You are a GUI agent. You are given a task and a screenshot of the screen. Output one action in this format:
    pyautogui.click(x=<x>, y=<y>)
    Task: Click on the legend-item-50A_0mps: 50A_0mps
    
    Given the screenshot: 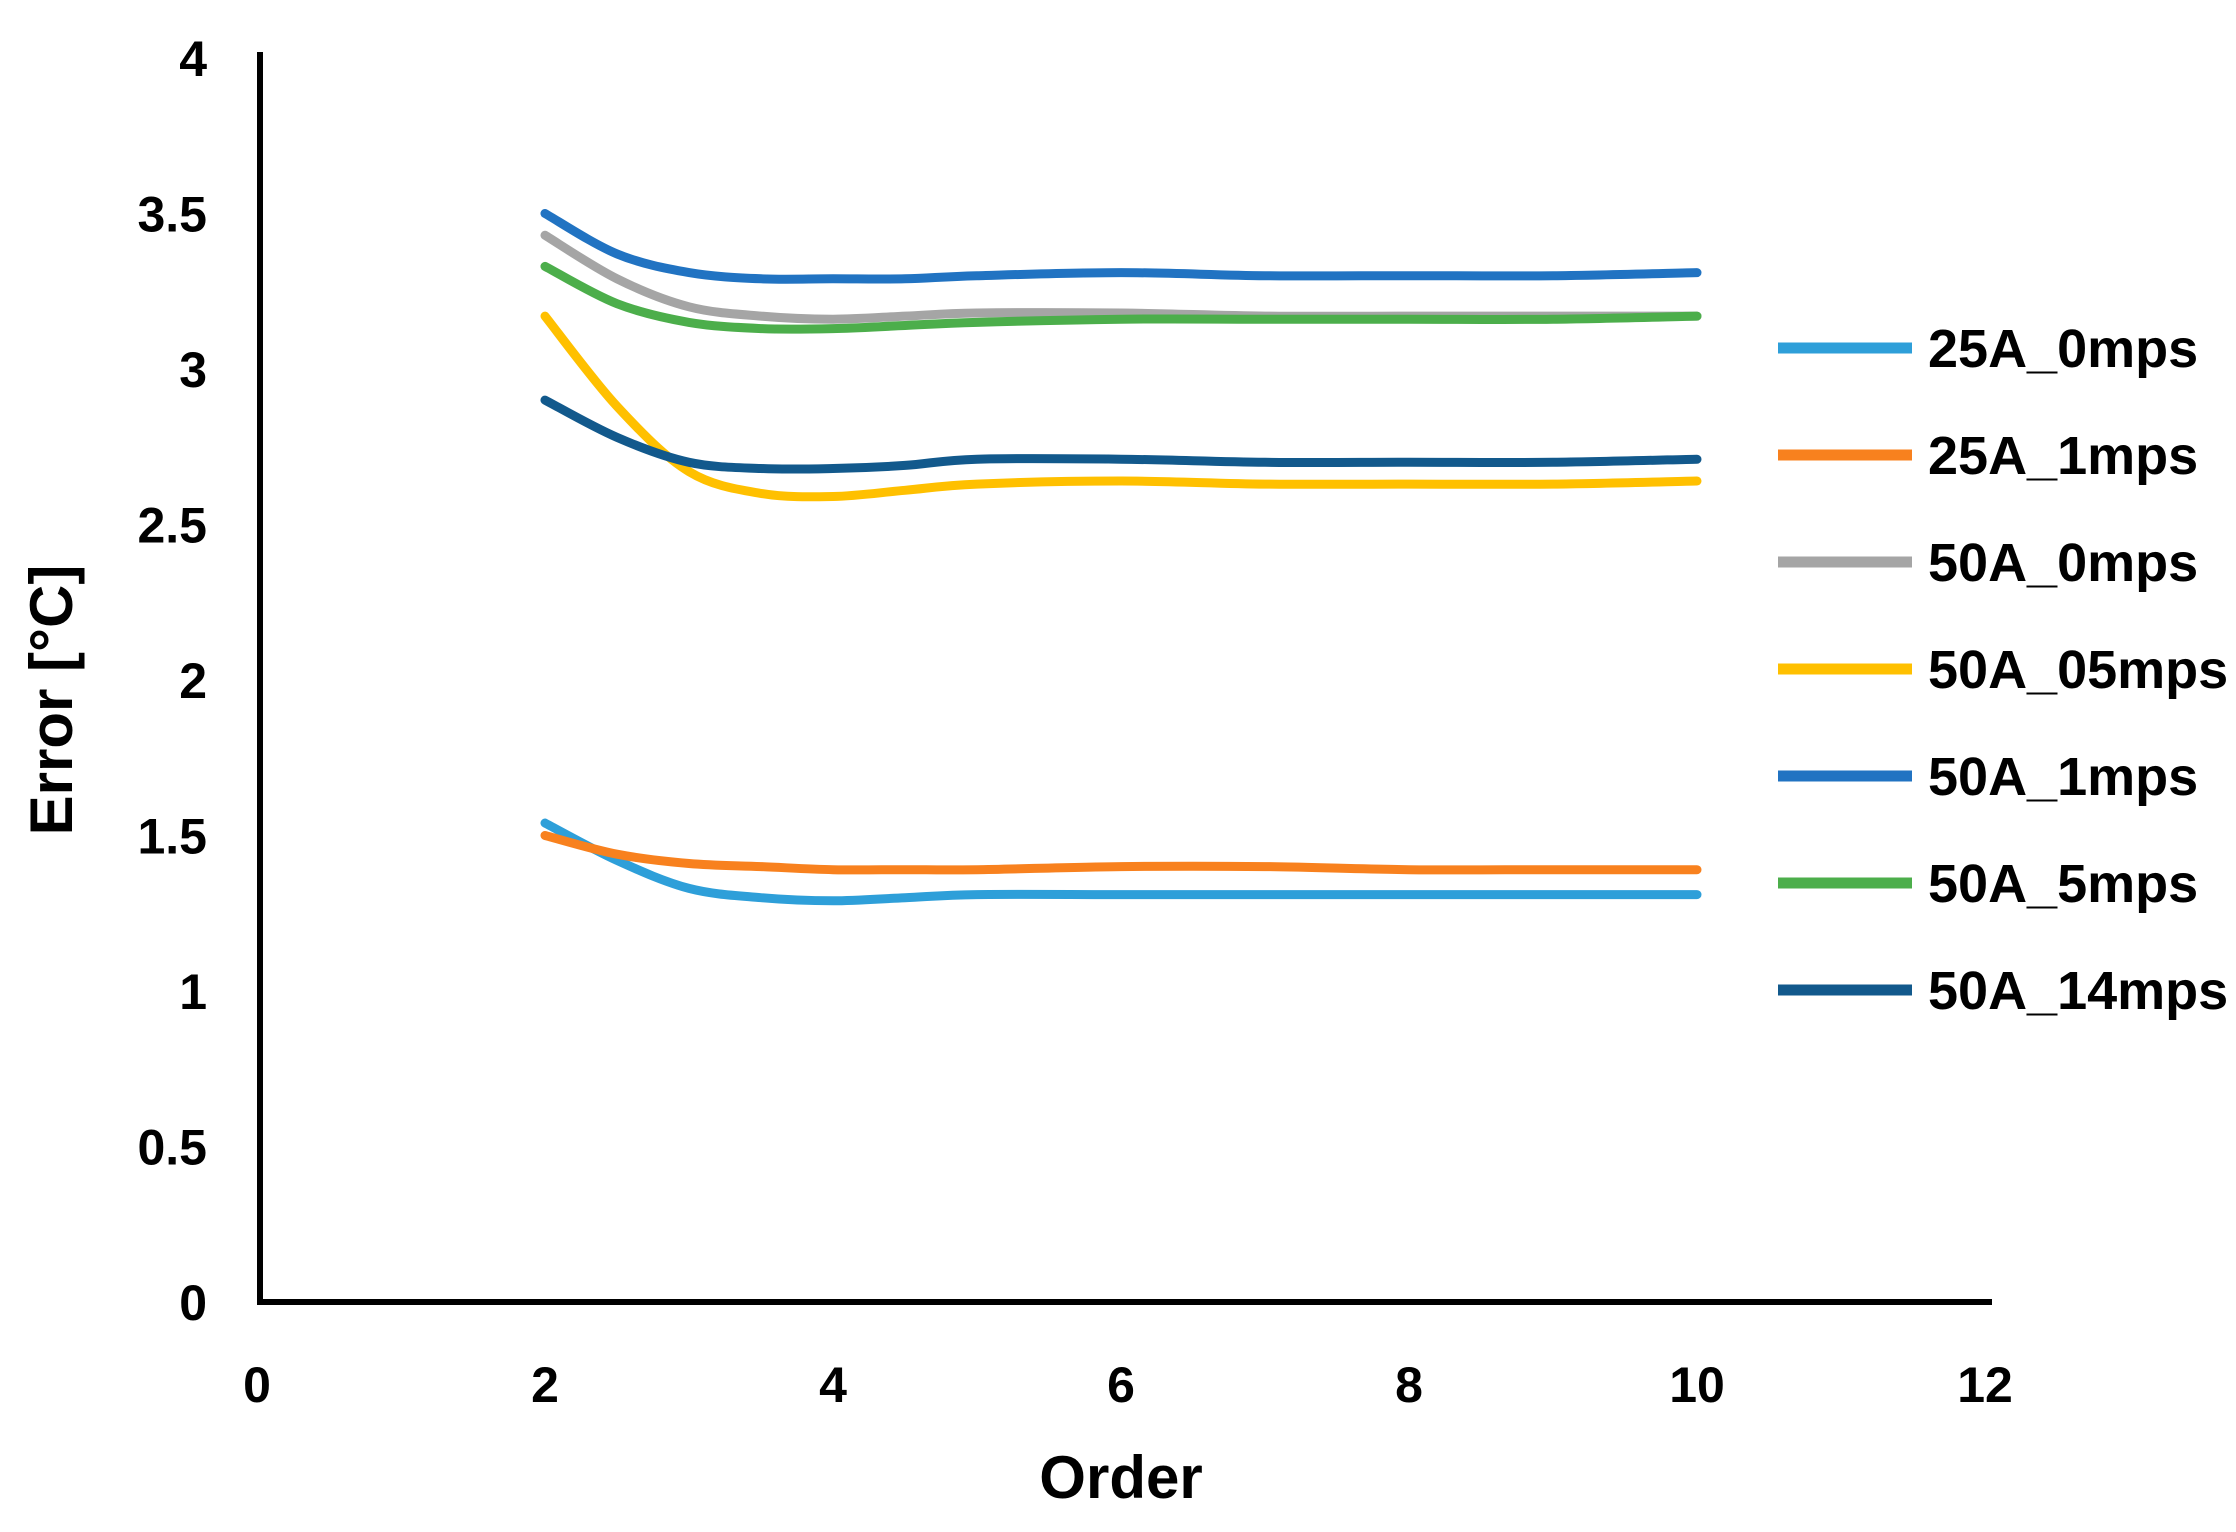 What is the action you would take?
    pyautogui.click(x=1988, y=563)
    